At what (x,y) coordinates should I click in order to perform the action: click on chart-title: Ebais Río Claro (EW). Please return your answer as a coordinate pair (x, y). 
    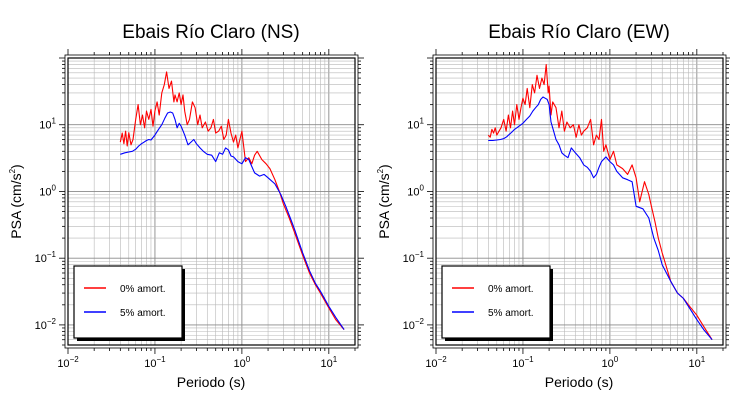
    Looking at the image, I should click on (579, 32).